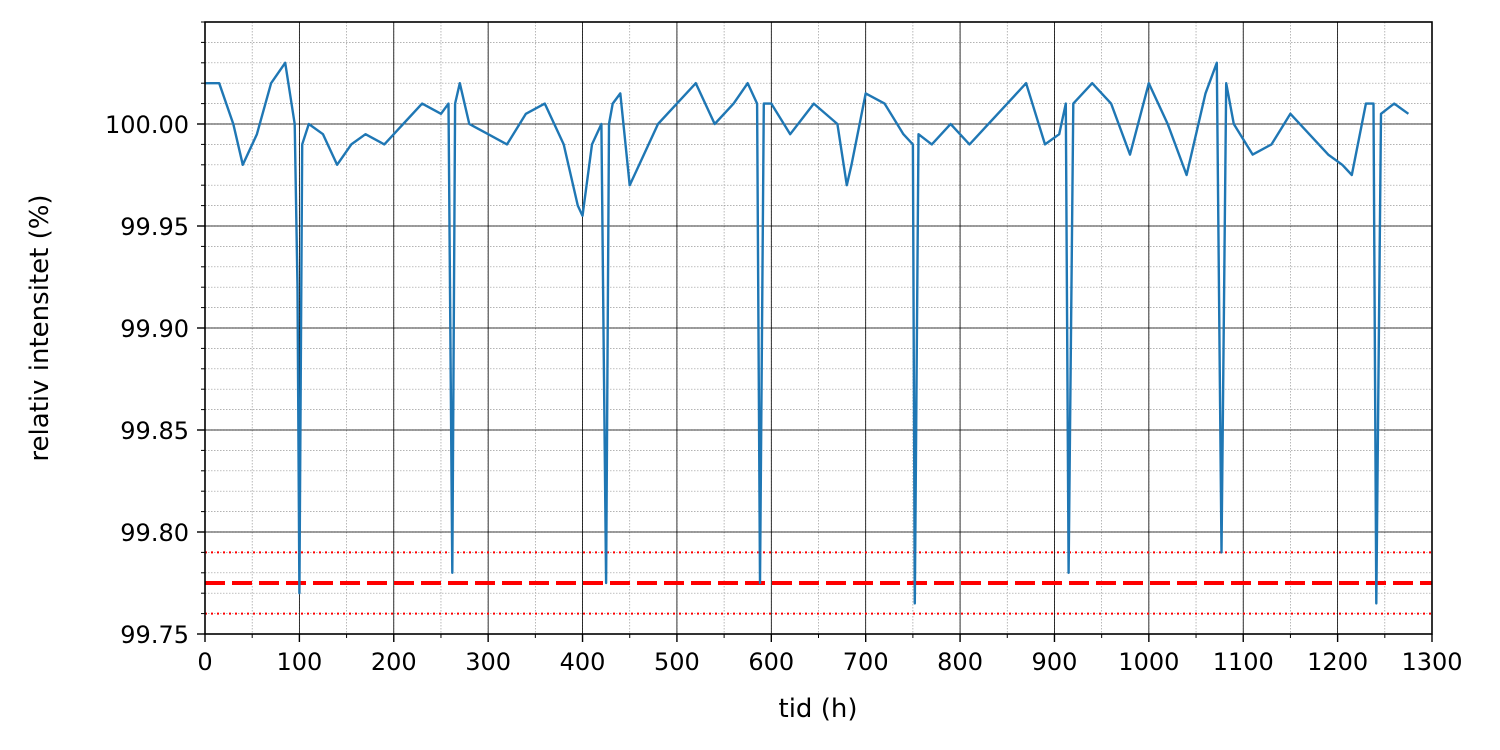  I want to click on x-tick-label: 0, so click(204, 662).